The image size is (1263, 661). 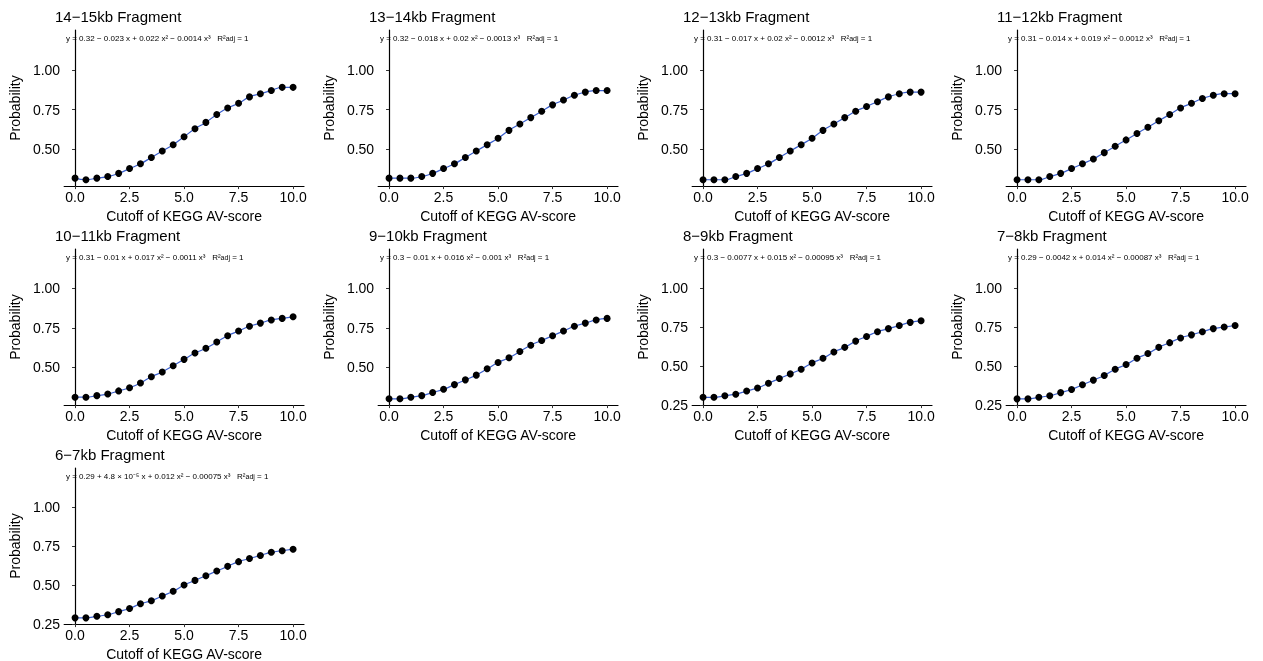 What do you see at coordinates (747, 16) in the screenshot?
I see `chart-title: 12−13kb Fragment` at bounding box center [747, 16].